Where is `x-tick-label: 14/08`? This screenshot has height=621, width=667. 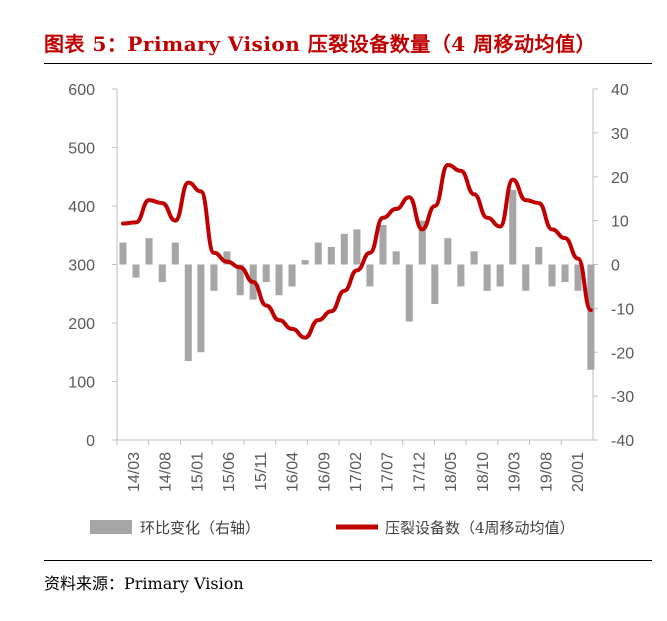 x-tick-label: 14/08 is located at coordinates (166, 472).